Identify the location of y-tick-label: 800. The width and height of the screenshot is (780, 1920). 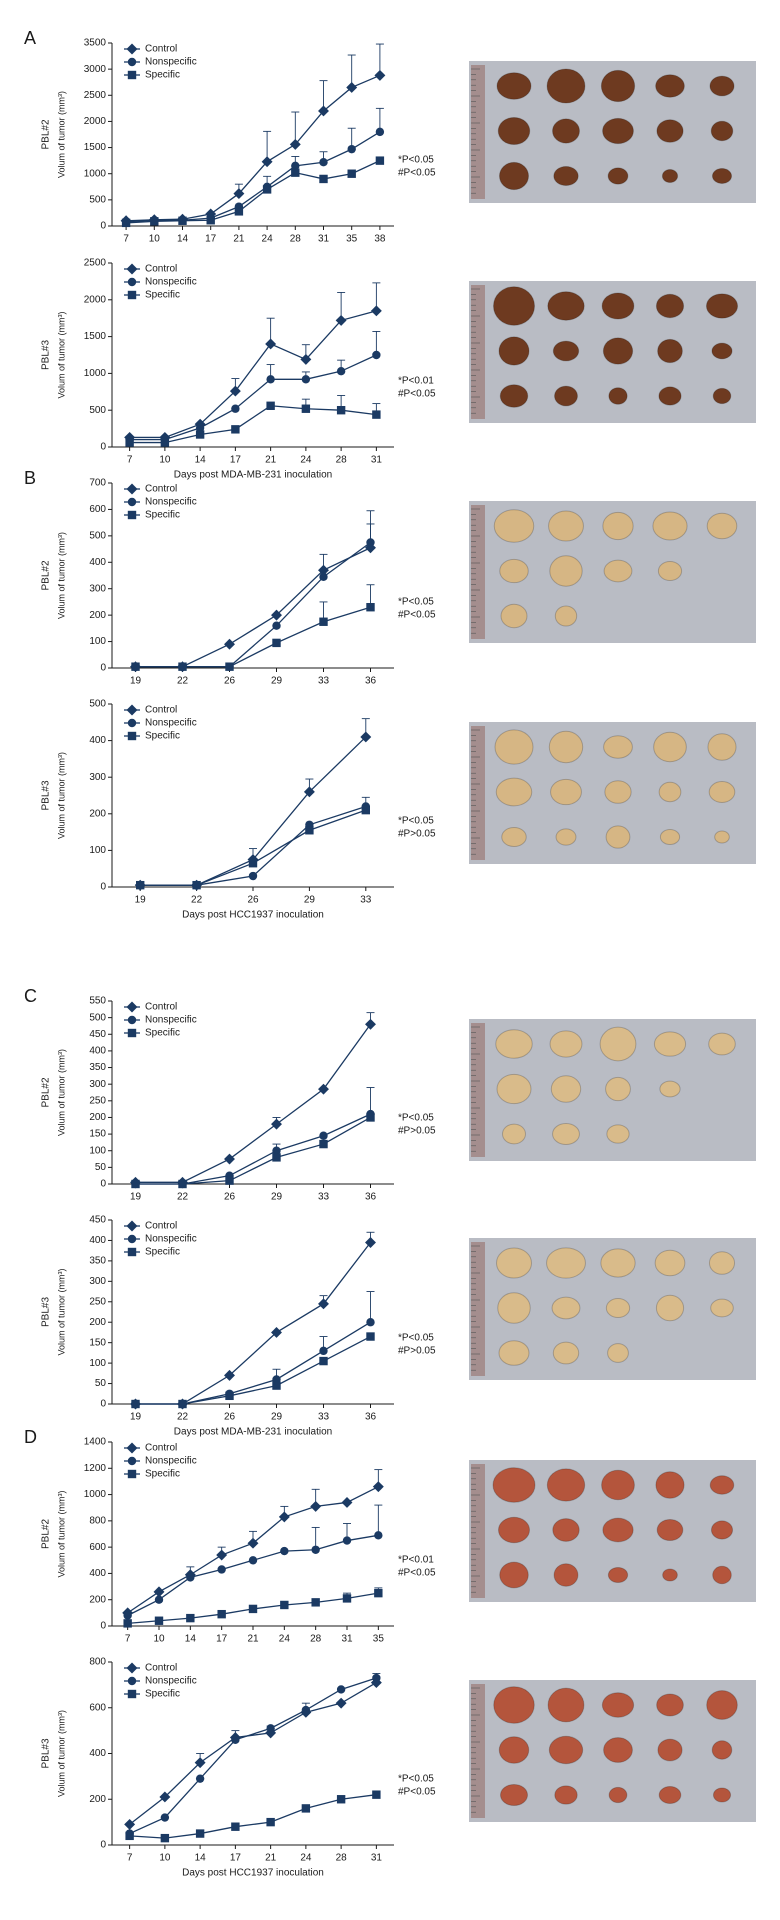
(97, 1662).